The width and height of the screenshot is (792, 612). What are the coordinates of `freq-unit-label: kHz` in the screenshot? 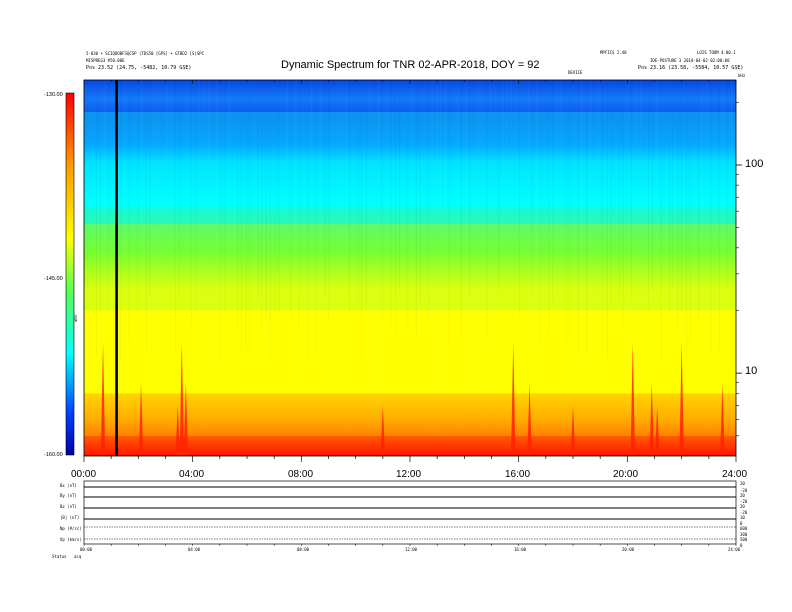 It's located at (742, 75).